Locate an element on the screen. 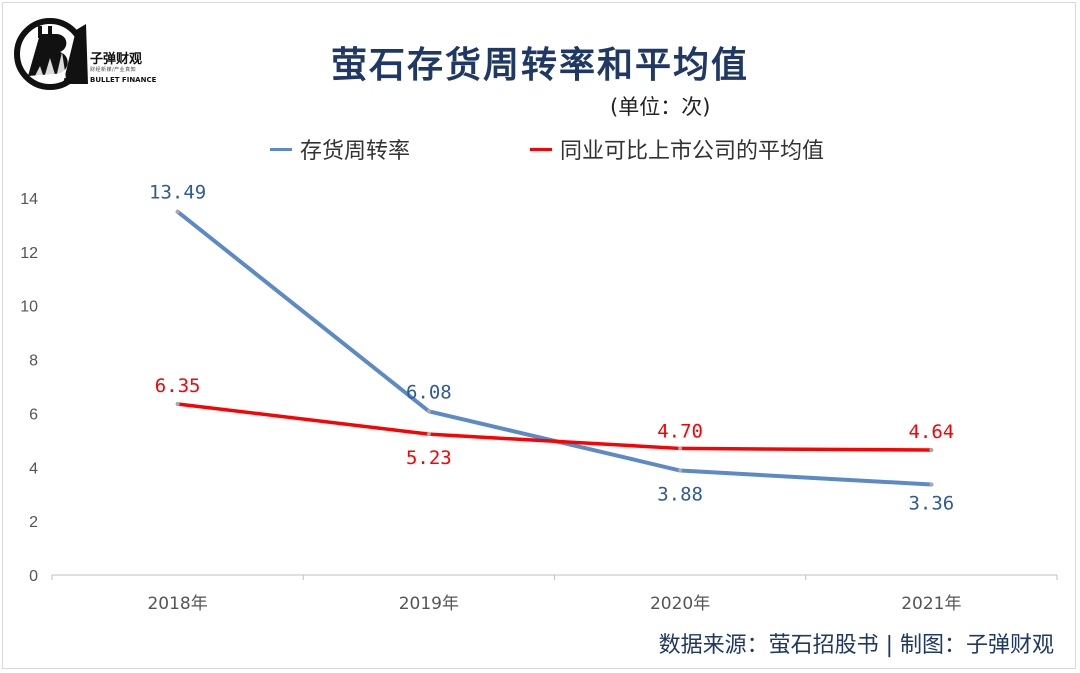 The image size is (1080, 673). brand-english-name: BULLET FINANCE is located at coordinates (123, 80).